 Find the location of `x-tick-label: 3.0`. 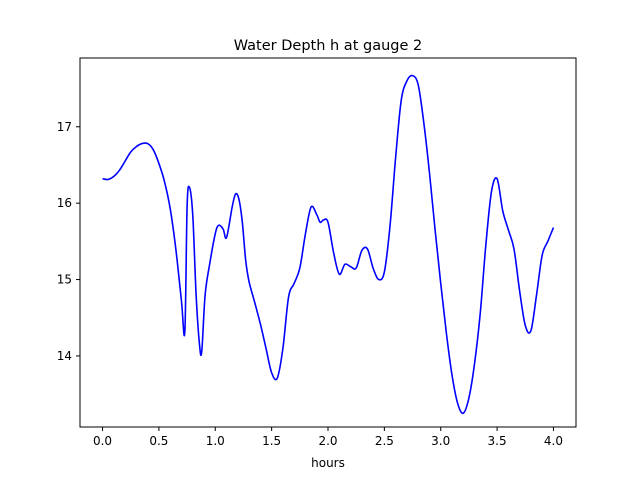

x-tick-label: 3.0 is located at coordinates (440, 441).